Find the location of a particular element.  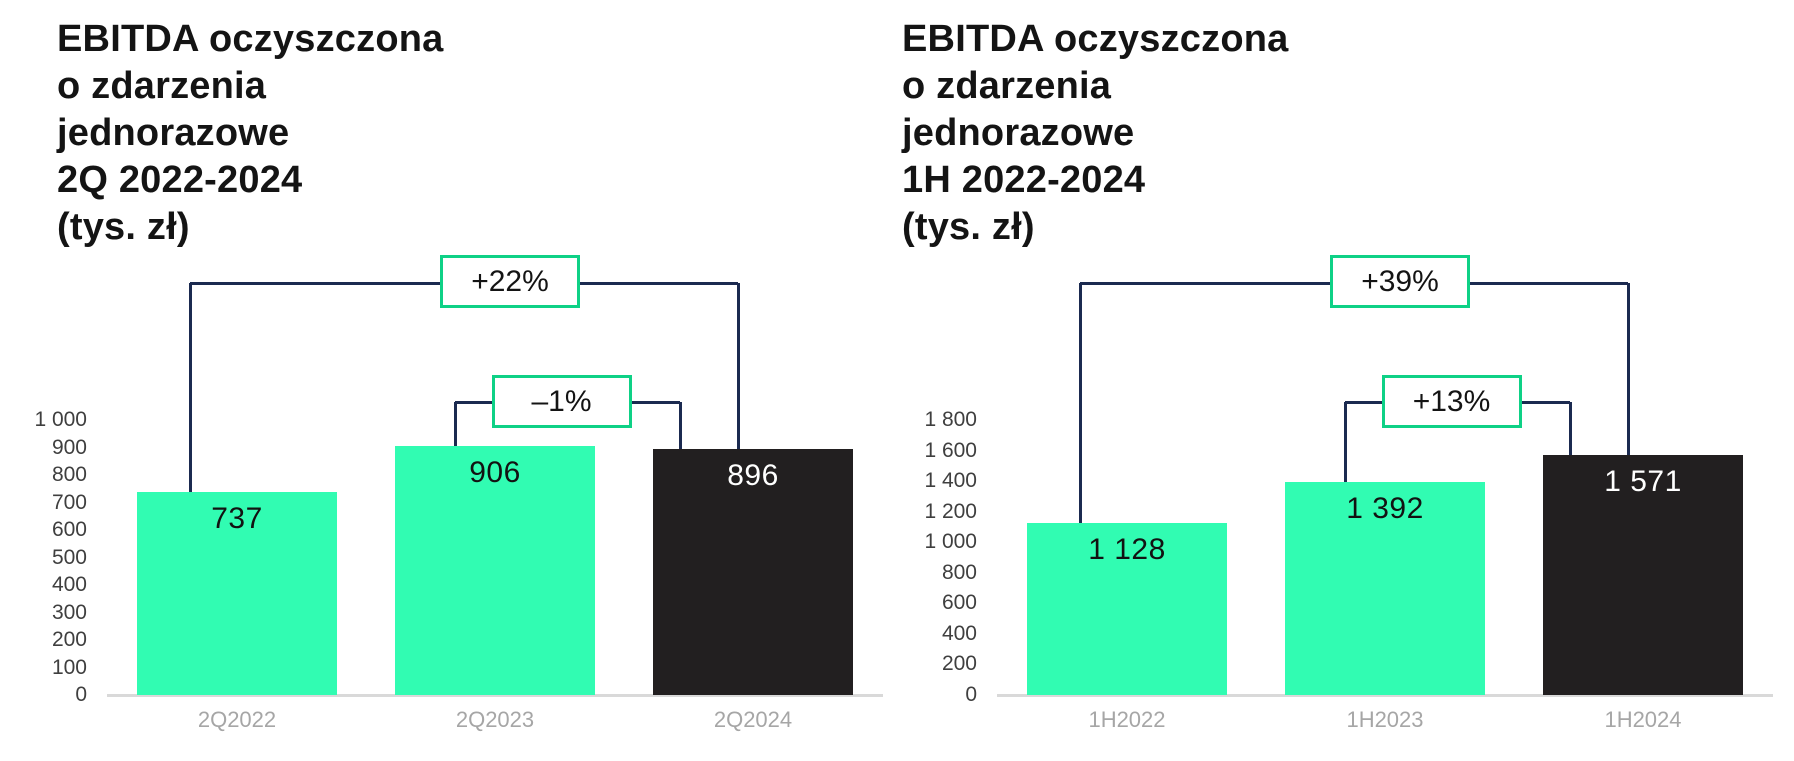

growth-annotation: +22% is located at coordinates (510, 281).